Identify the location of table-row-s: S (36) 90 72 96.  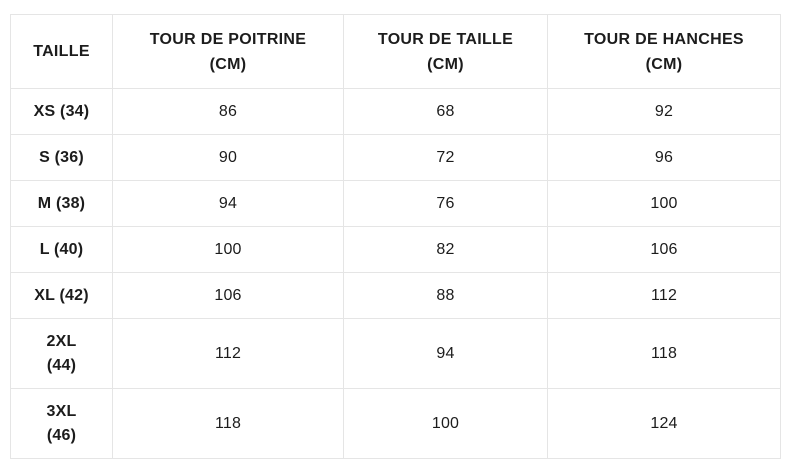
(395, 157).